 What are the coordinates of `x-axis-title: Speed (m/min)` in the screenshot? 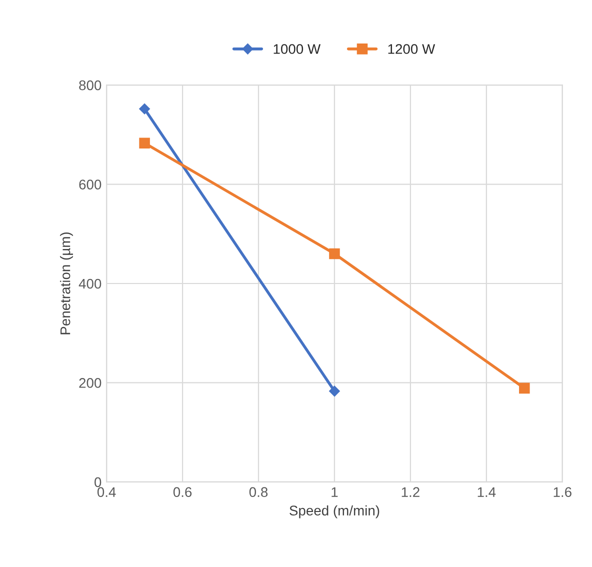 It's located at (335, 511).